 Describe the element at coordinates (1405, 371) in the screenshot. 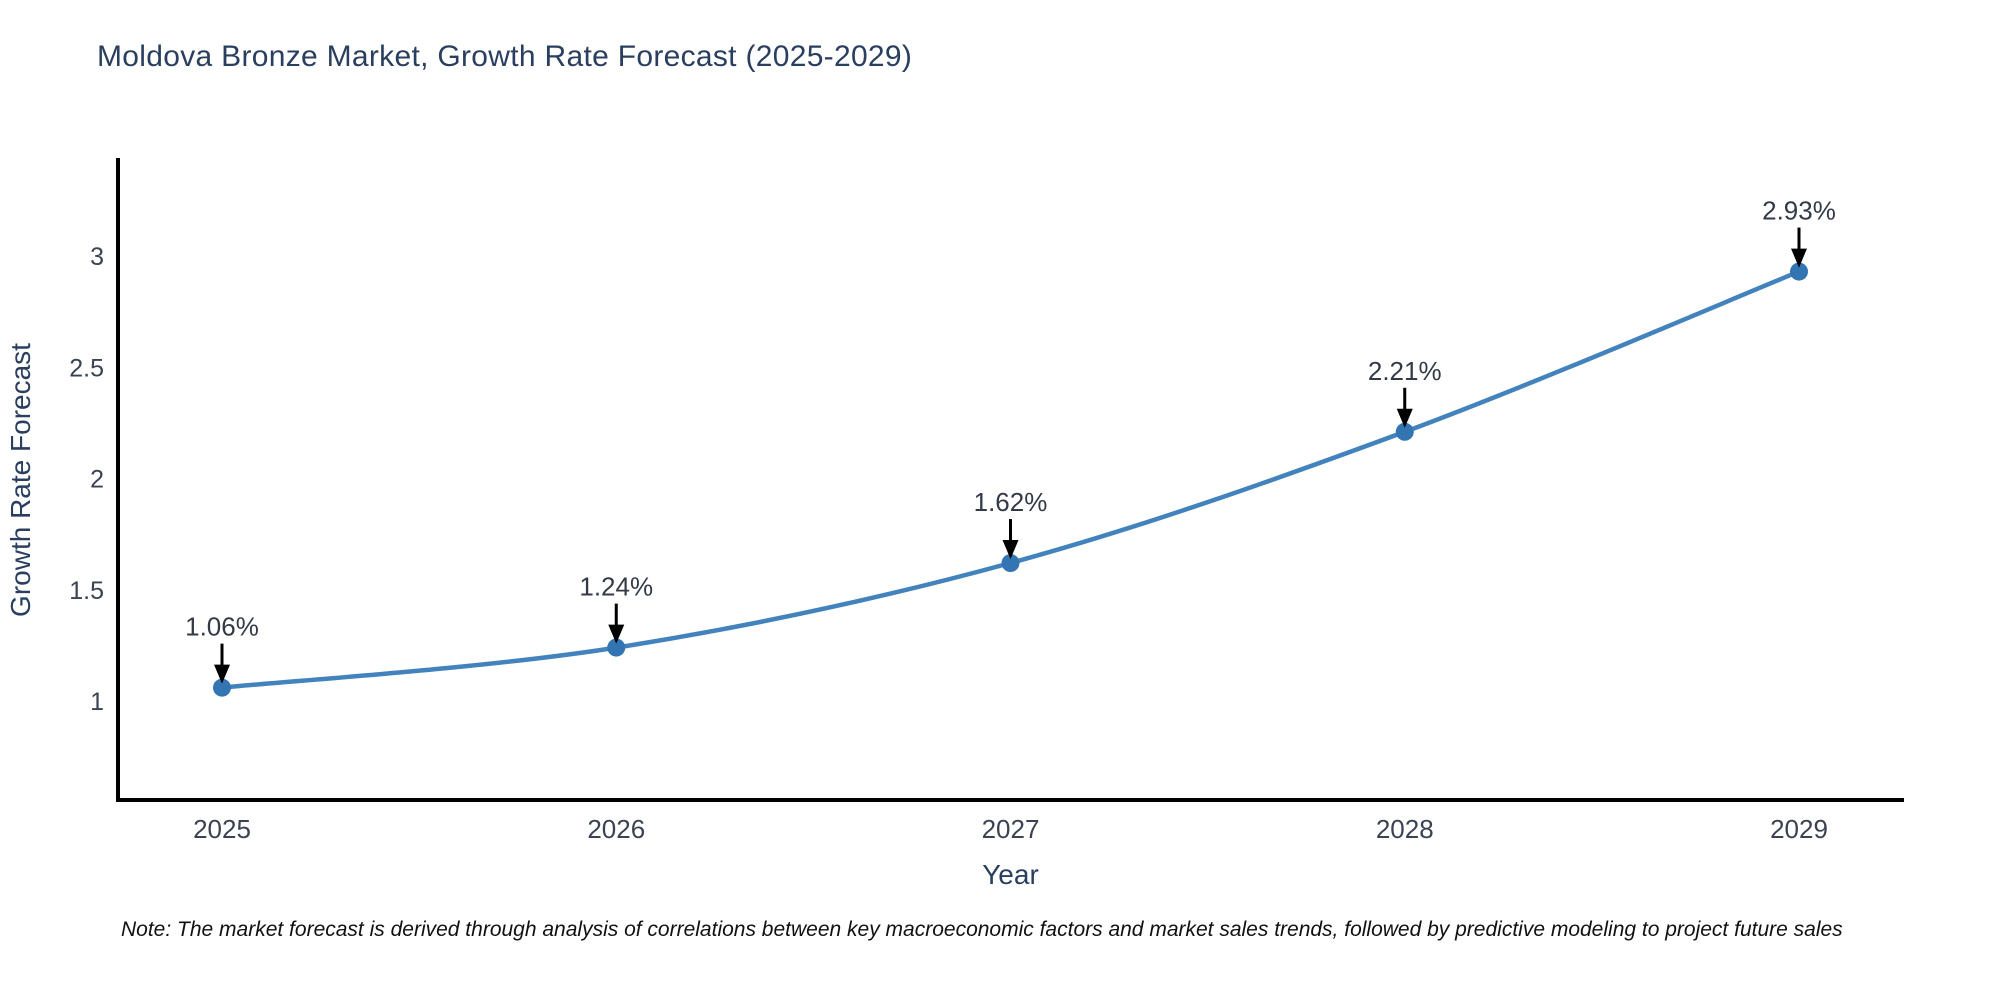

I see `point-value-label: 2.21%` at that location.